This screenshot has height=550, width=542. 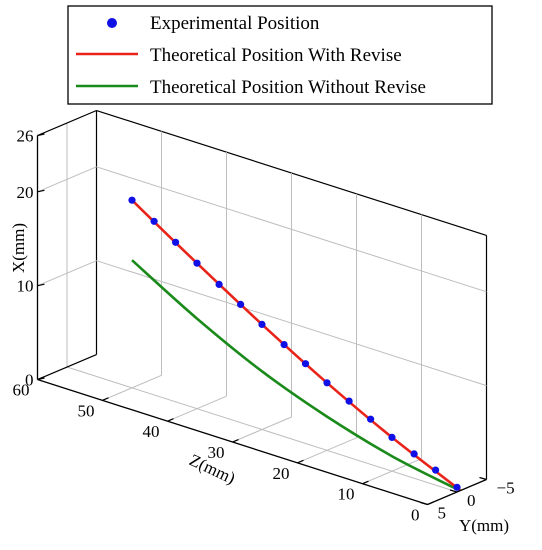 What do you see at coordinates (235, 23) in the screenshot?
I see `legend-label-experimental: Experimental Position` at bounding box center [235, 23].